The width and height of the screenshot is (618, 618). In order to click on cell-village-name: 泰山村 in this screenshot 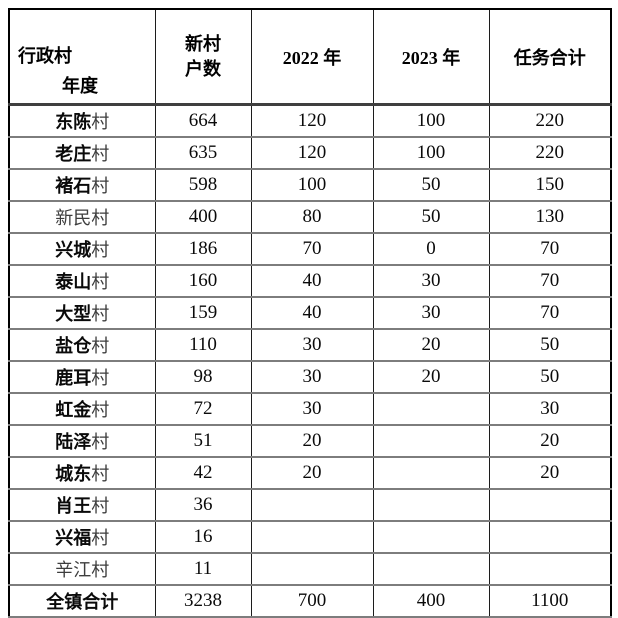, I will do `click(82, 281)`.